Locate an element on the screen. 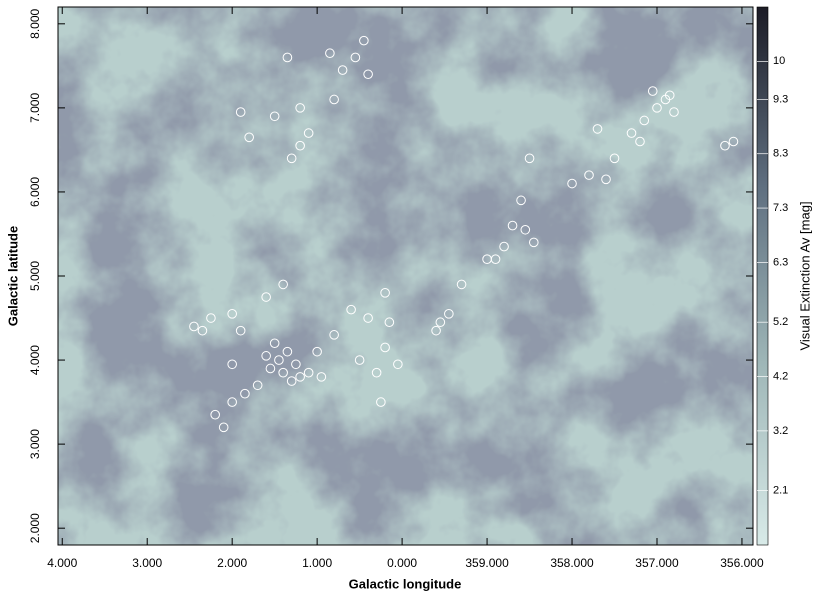  y-tick-label: 5.000 is located at coordinates (35, 276).